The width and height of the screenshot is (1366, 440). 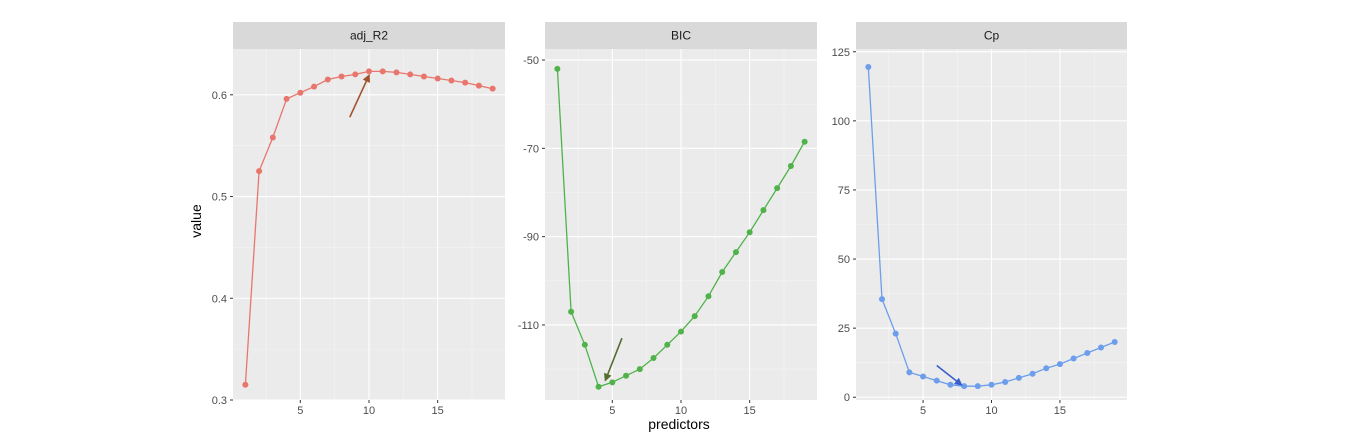 I want to click on y-tick-label: -110, so click(x=528, y=326).